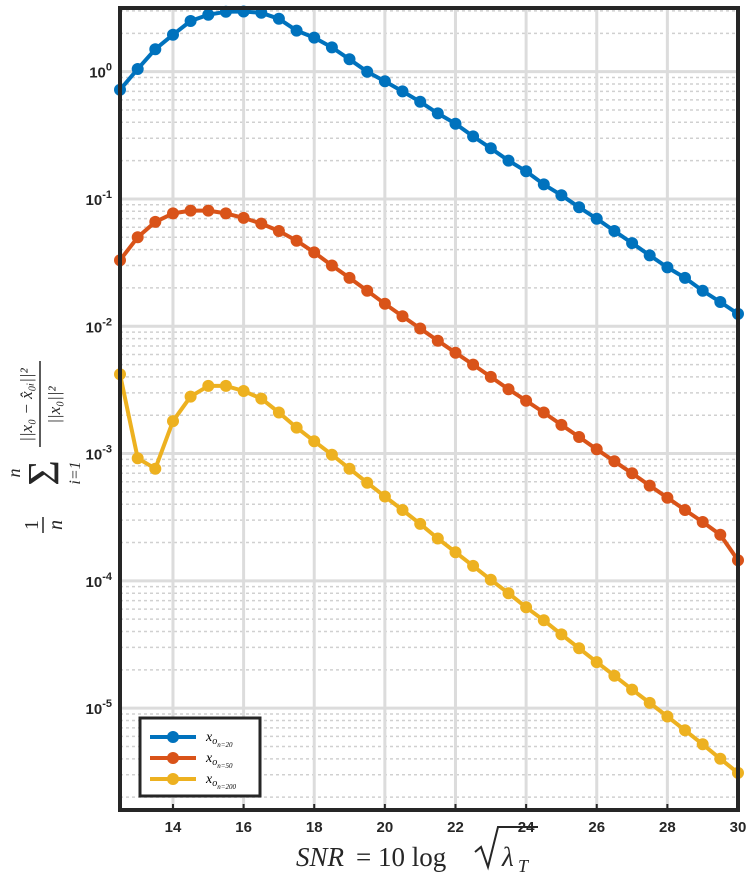 This screenshot has height=876, width=747. What do you see at coordinates (99, 390) in the screenshot?
I see `y-tick-labels: 10⁰ 10⁻¹ 10⁻² 10⁻³ 10⁻⁴ 10⁻⁵` at bounding box center [99, 390].